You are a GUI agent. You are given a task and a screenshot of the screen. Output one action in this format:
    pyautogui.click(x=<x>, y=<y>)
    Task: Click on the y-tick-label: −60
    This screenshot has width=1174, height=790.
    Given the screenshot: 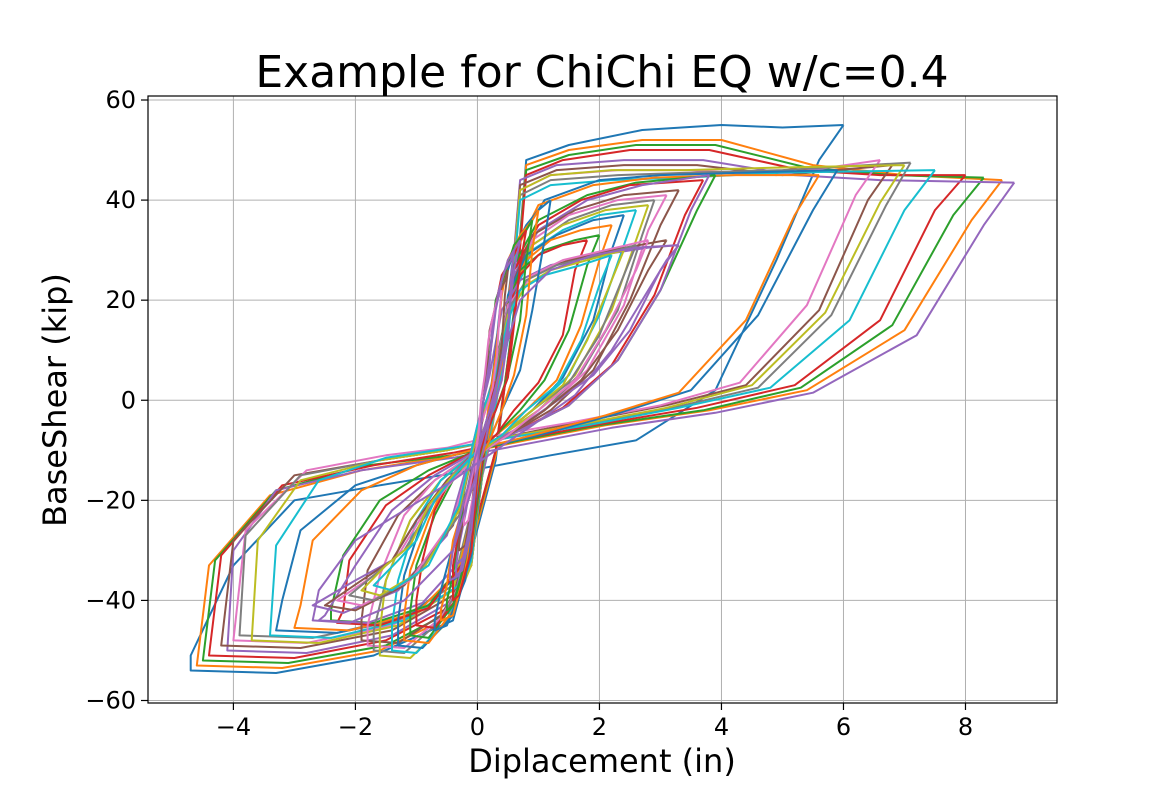 What is the action you would take?
    pyautogui.click(x=110, y=700)
    